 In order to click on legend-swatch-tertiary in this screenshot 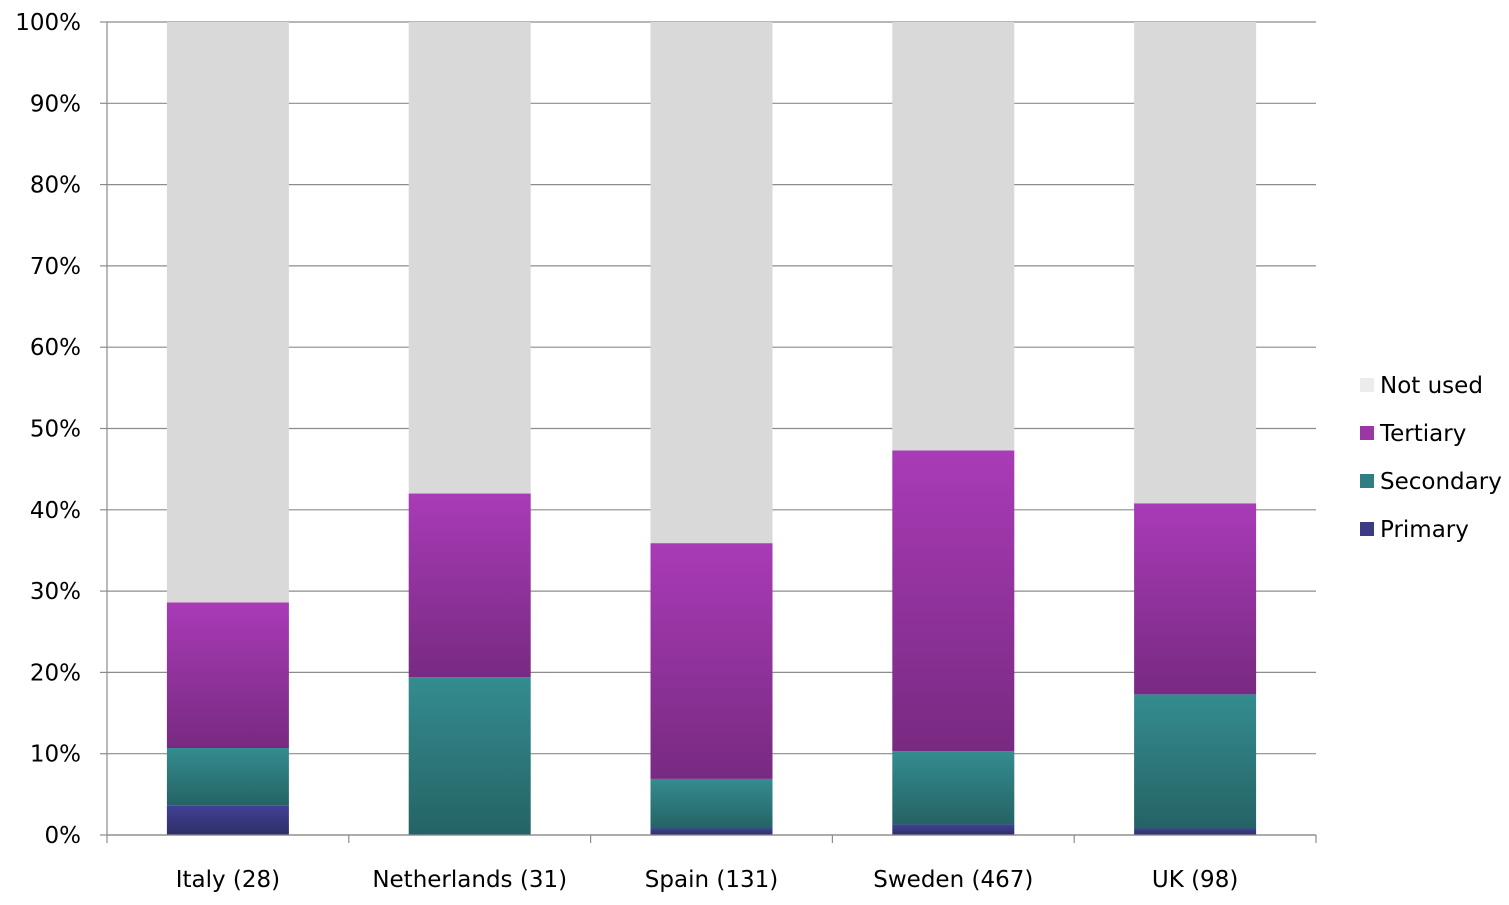, I will do `click(1367, 433)`.